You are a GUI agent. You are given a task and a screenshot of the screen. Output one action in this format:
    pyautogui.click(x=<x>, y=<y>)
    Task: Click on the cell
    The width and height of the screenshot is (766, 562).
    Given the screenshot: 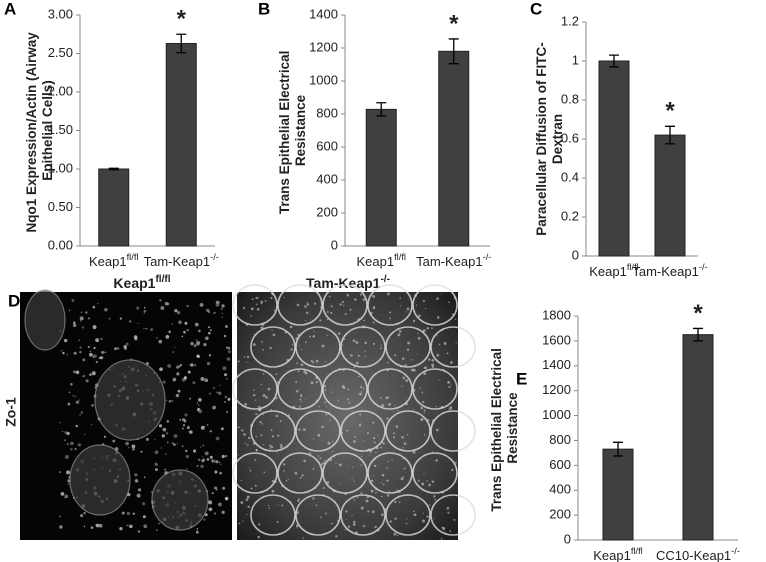 What is the action you would take?
    pyautogui.click(x=390, y=305)
    